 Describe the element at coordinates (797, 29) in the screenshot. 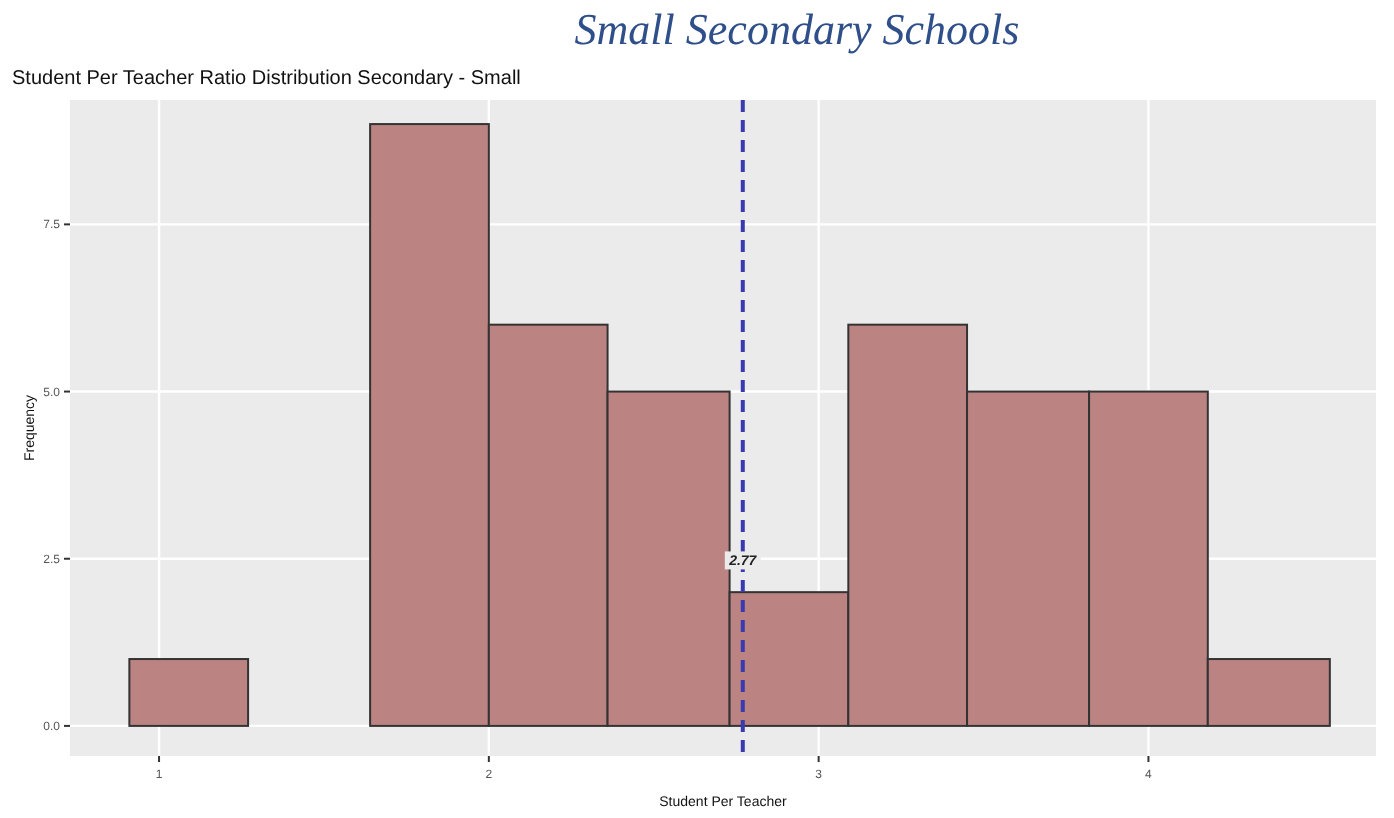

I see `text: Small Secondary Schools` at that location.